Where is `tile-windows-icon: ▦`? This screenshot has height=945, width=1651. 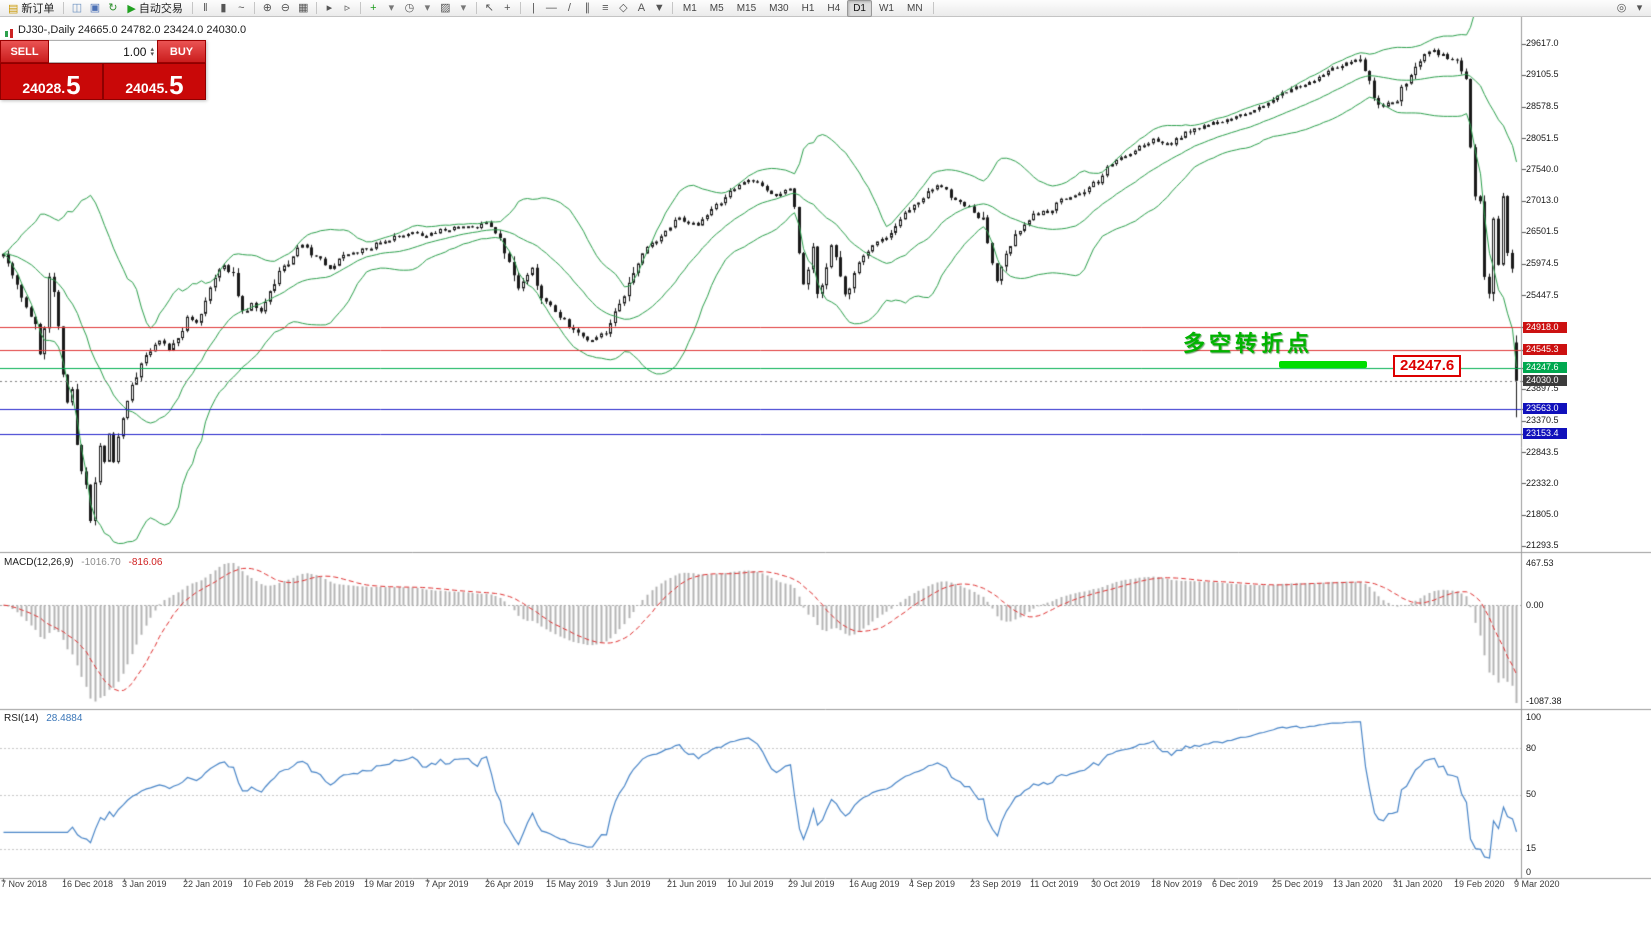
tile-windows-icon: ▦ is located at coordinates (303, 7).